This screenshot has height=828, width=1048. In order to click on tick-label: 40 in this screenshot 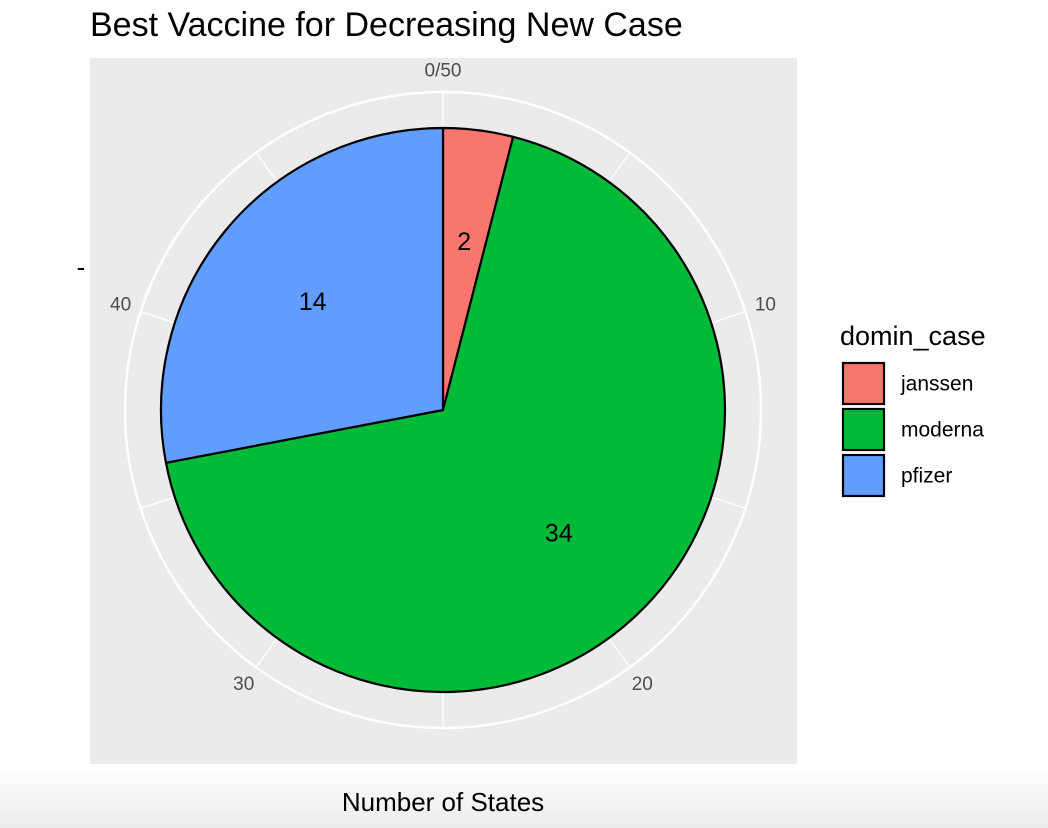, I will do `click(120, 305)`.